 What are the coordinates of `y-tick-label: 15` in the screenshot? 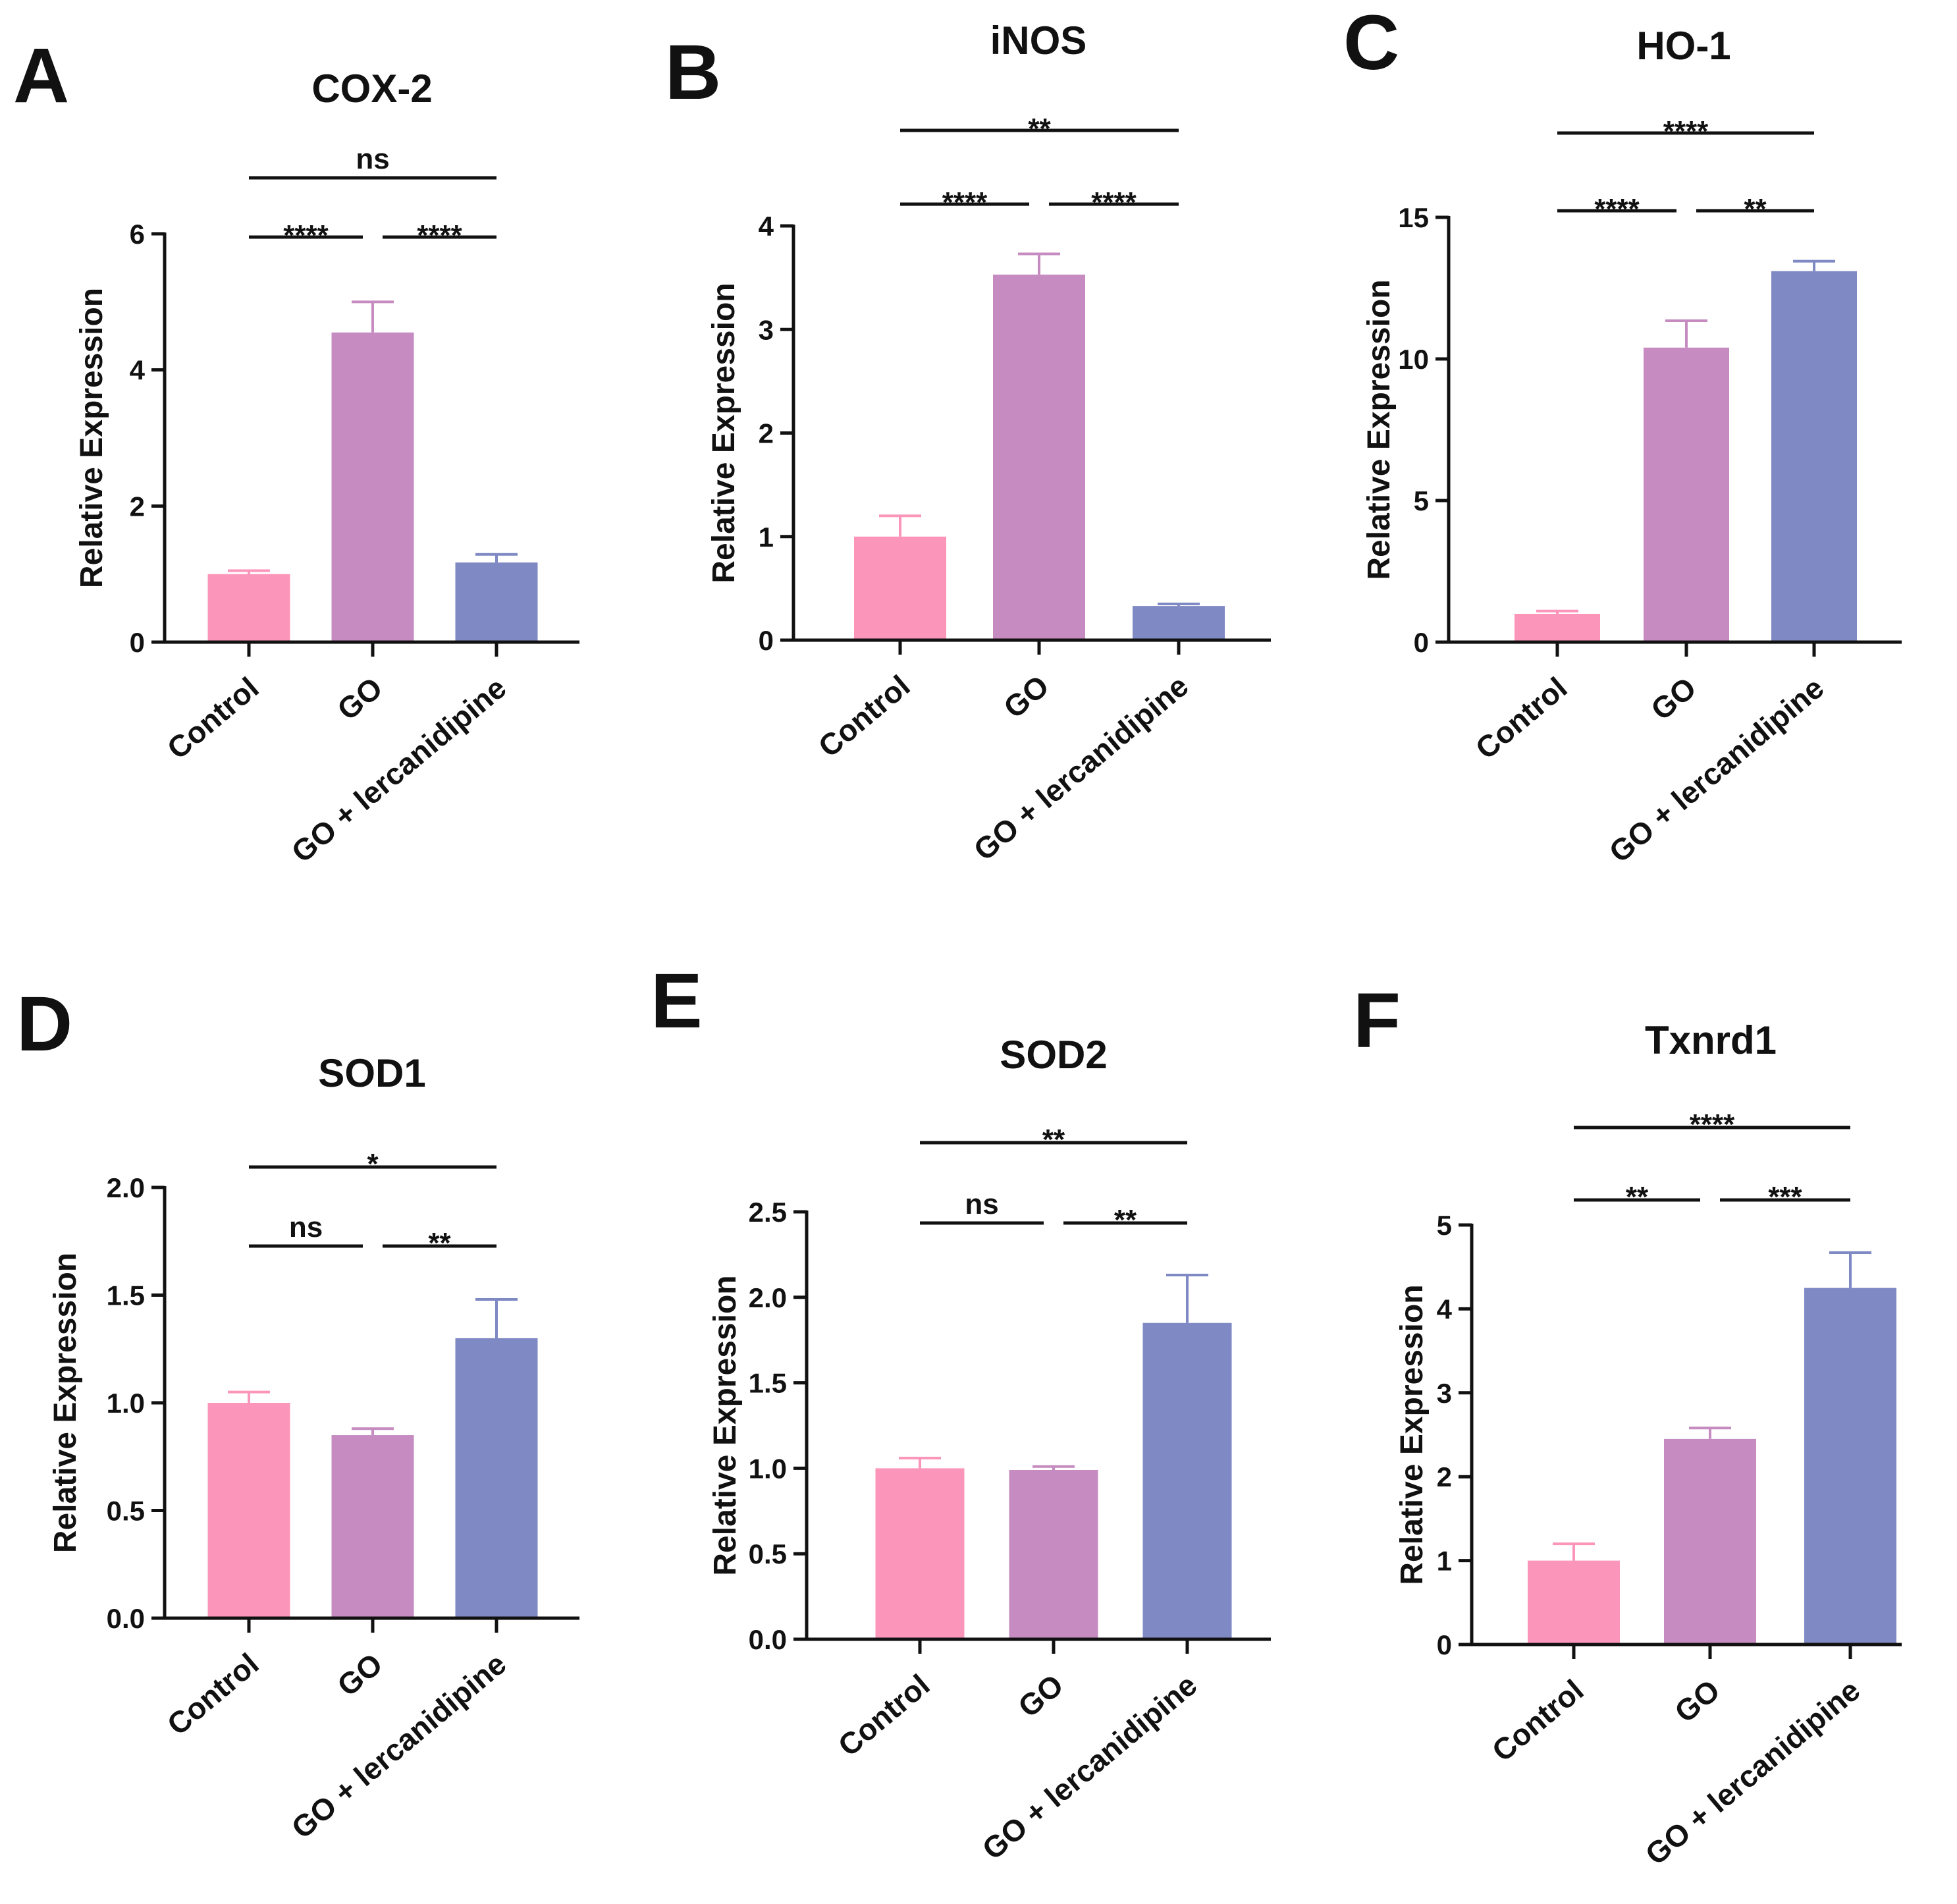 It's located at (1413, 217).